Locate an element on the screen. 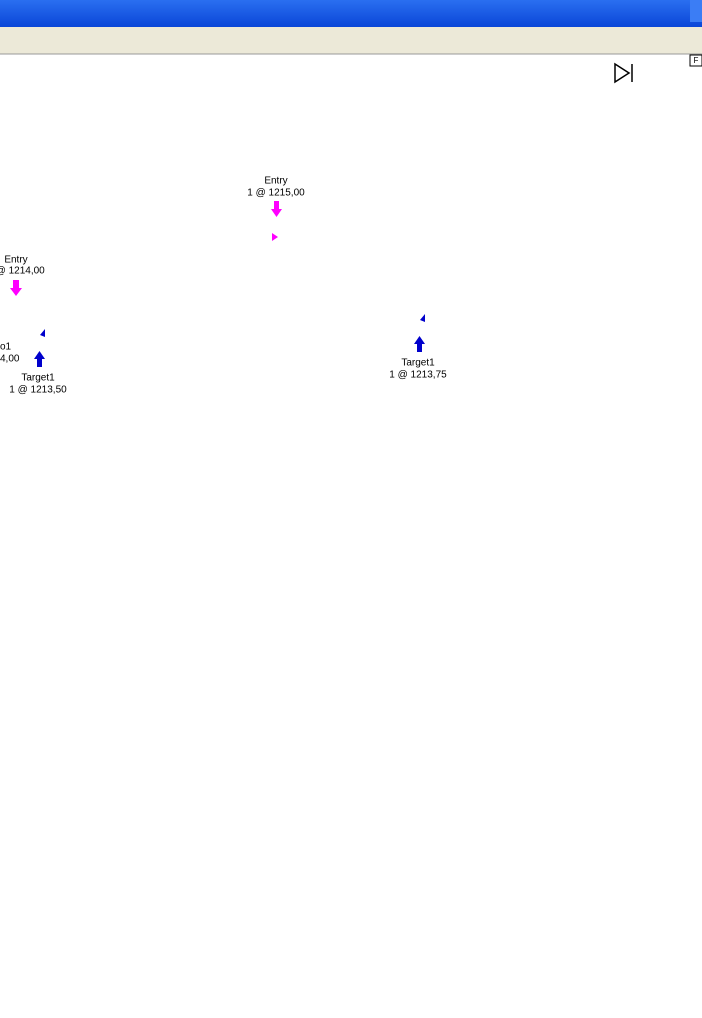 This screenshot has width=702, height=1018. f-button is located at coordinates (695, 60).